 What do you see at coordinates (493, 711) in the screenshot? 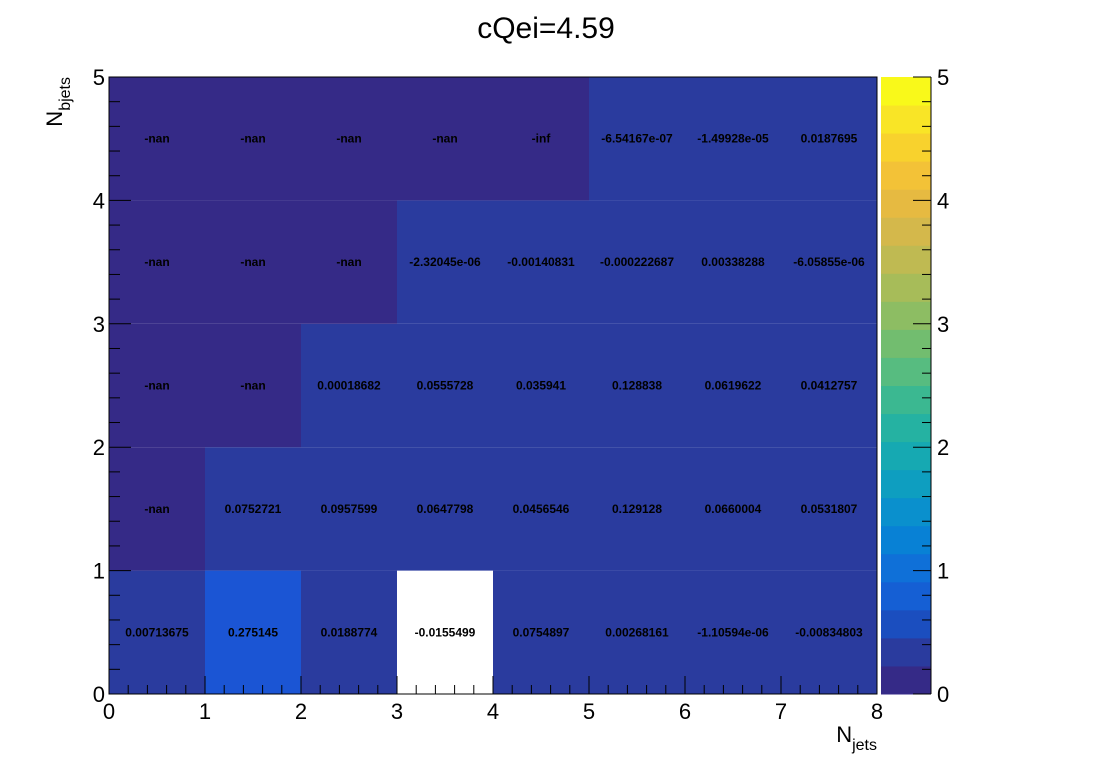
I see `x-tick-label: 4` at bounding box center [493, 711].